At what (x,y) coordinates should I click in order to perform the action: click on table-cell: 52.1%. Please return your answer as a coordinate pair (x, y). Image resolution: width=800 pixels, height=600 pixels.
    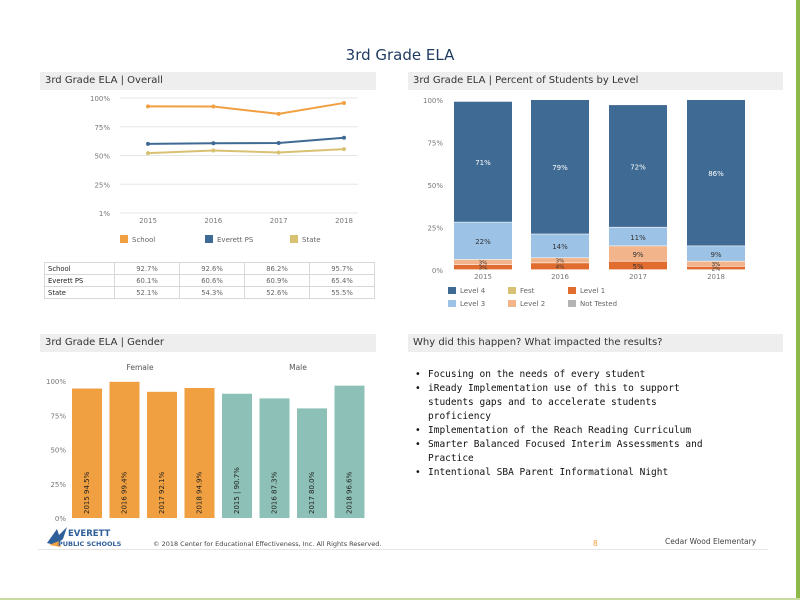
    Looking at the image, I should click on (147, 292).